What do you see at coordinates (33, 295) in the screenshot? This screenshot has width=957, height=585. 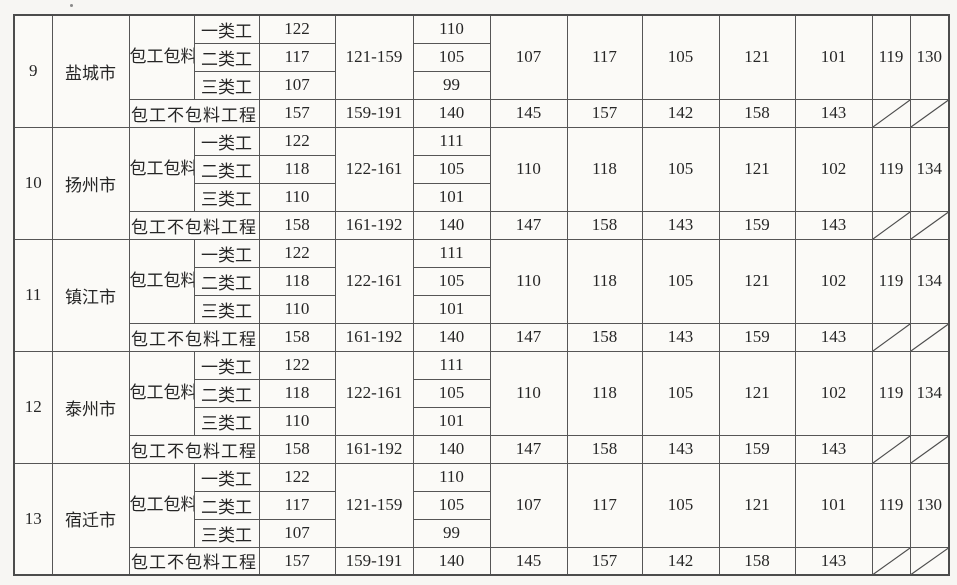 I see `seq-cell: 11` at bounding box center [33, 295].